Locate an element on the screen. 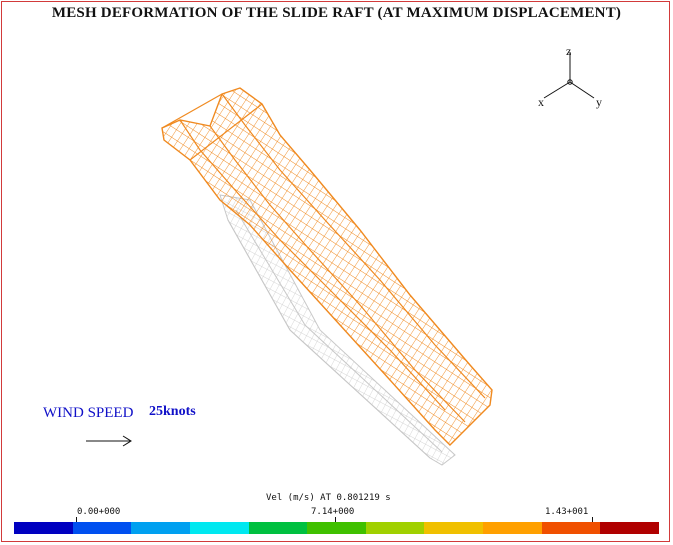 This screenshot has height=545, width=673. wind-speed-value: 25knots is located at coordinates (172, 411).